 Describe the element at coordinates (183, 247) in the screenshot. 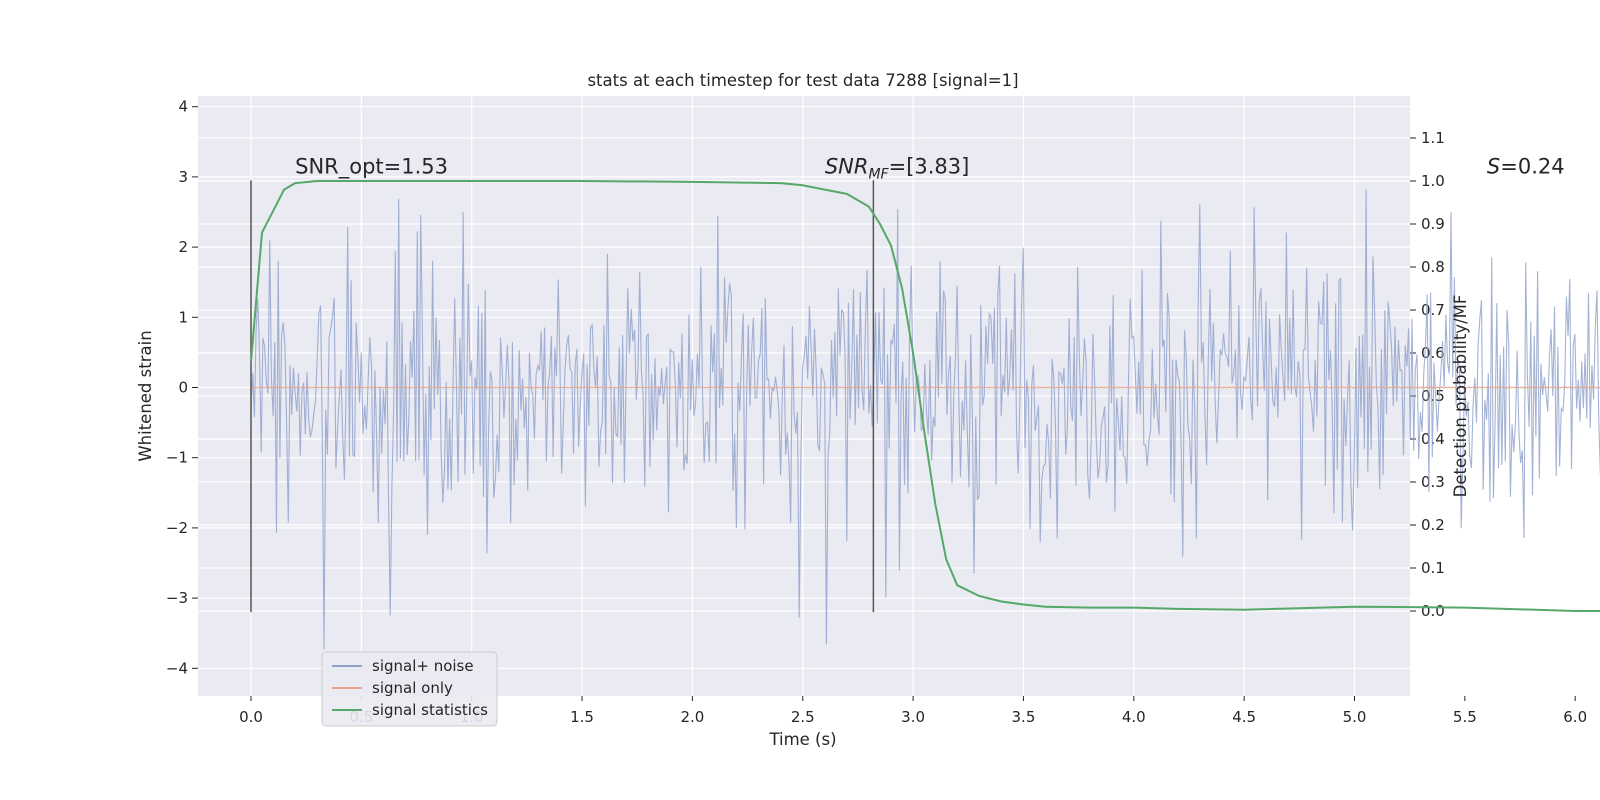

I see `y-tick-label: 2` at that location.